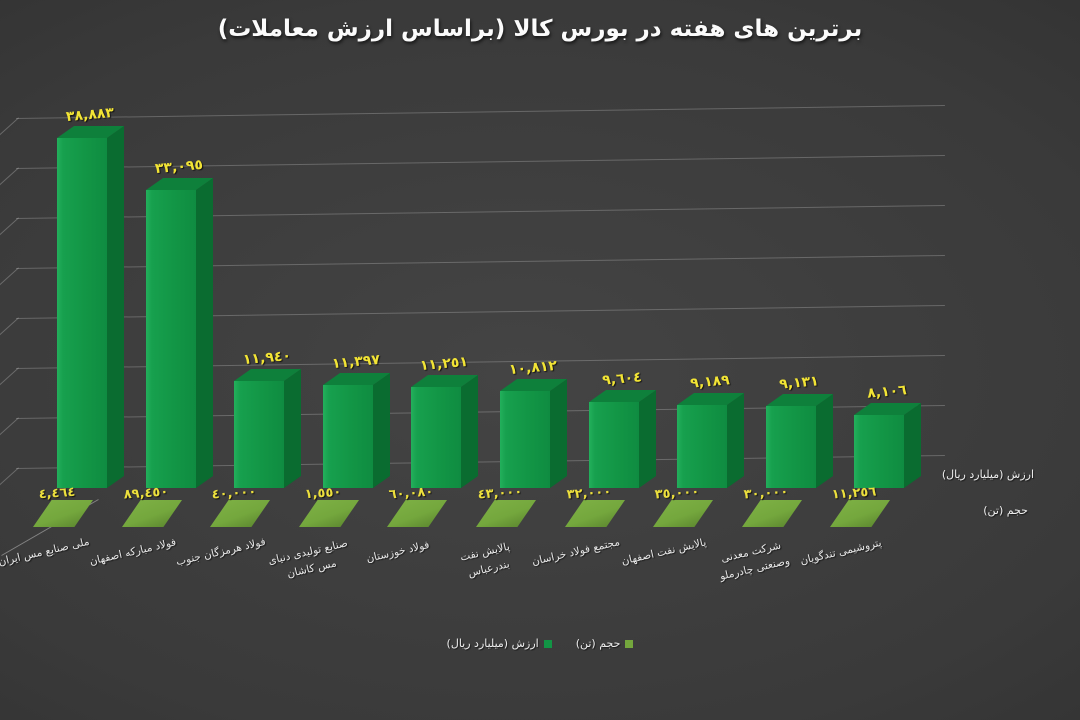 The width and height of the screenshot is (1080, 720). What do you see at coordinates (629, 643) in the screenshot?
I see `legend-swatch-volume-icon` at bounding box center [629, 643].